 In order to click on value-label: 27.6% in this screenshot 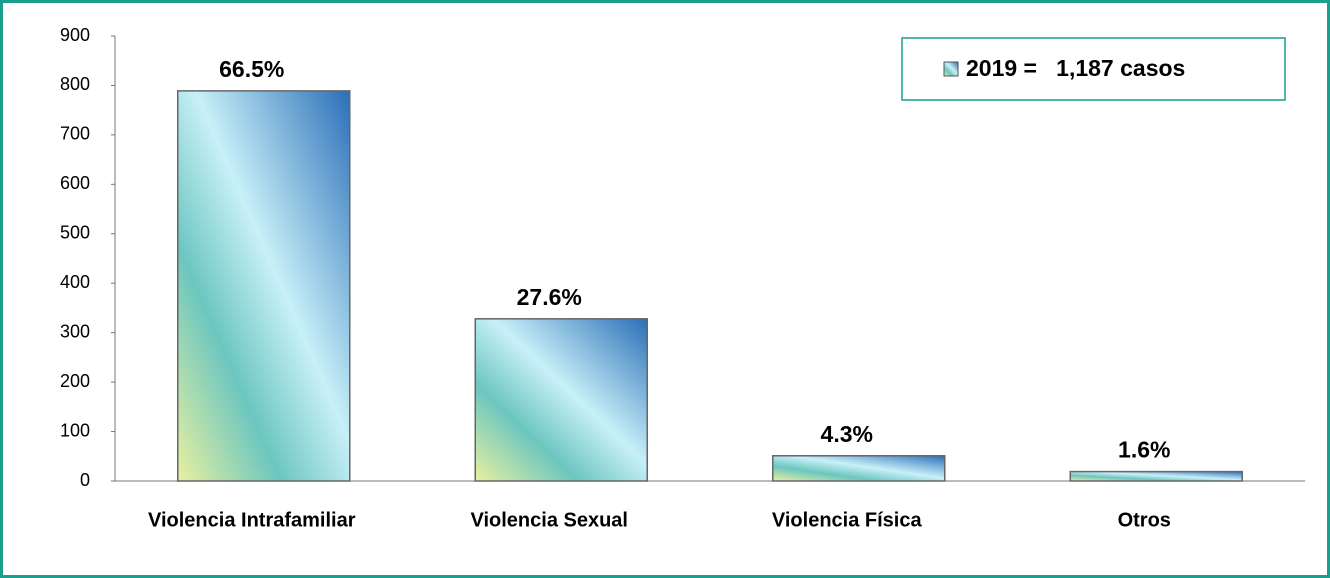, I will do `click(549, 297)`.